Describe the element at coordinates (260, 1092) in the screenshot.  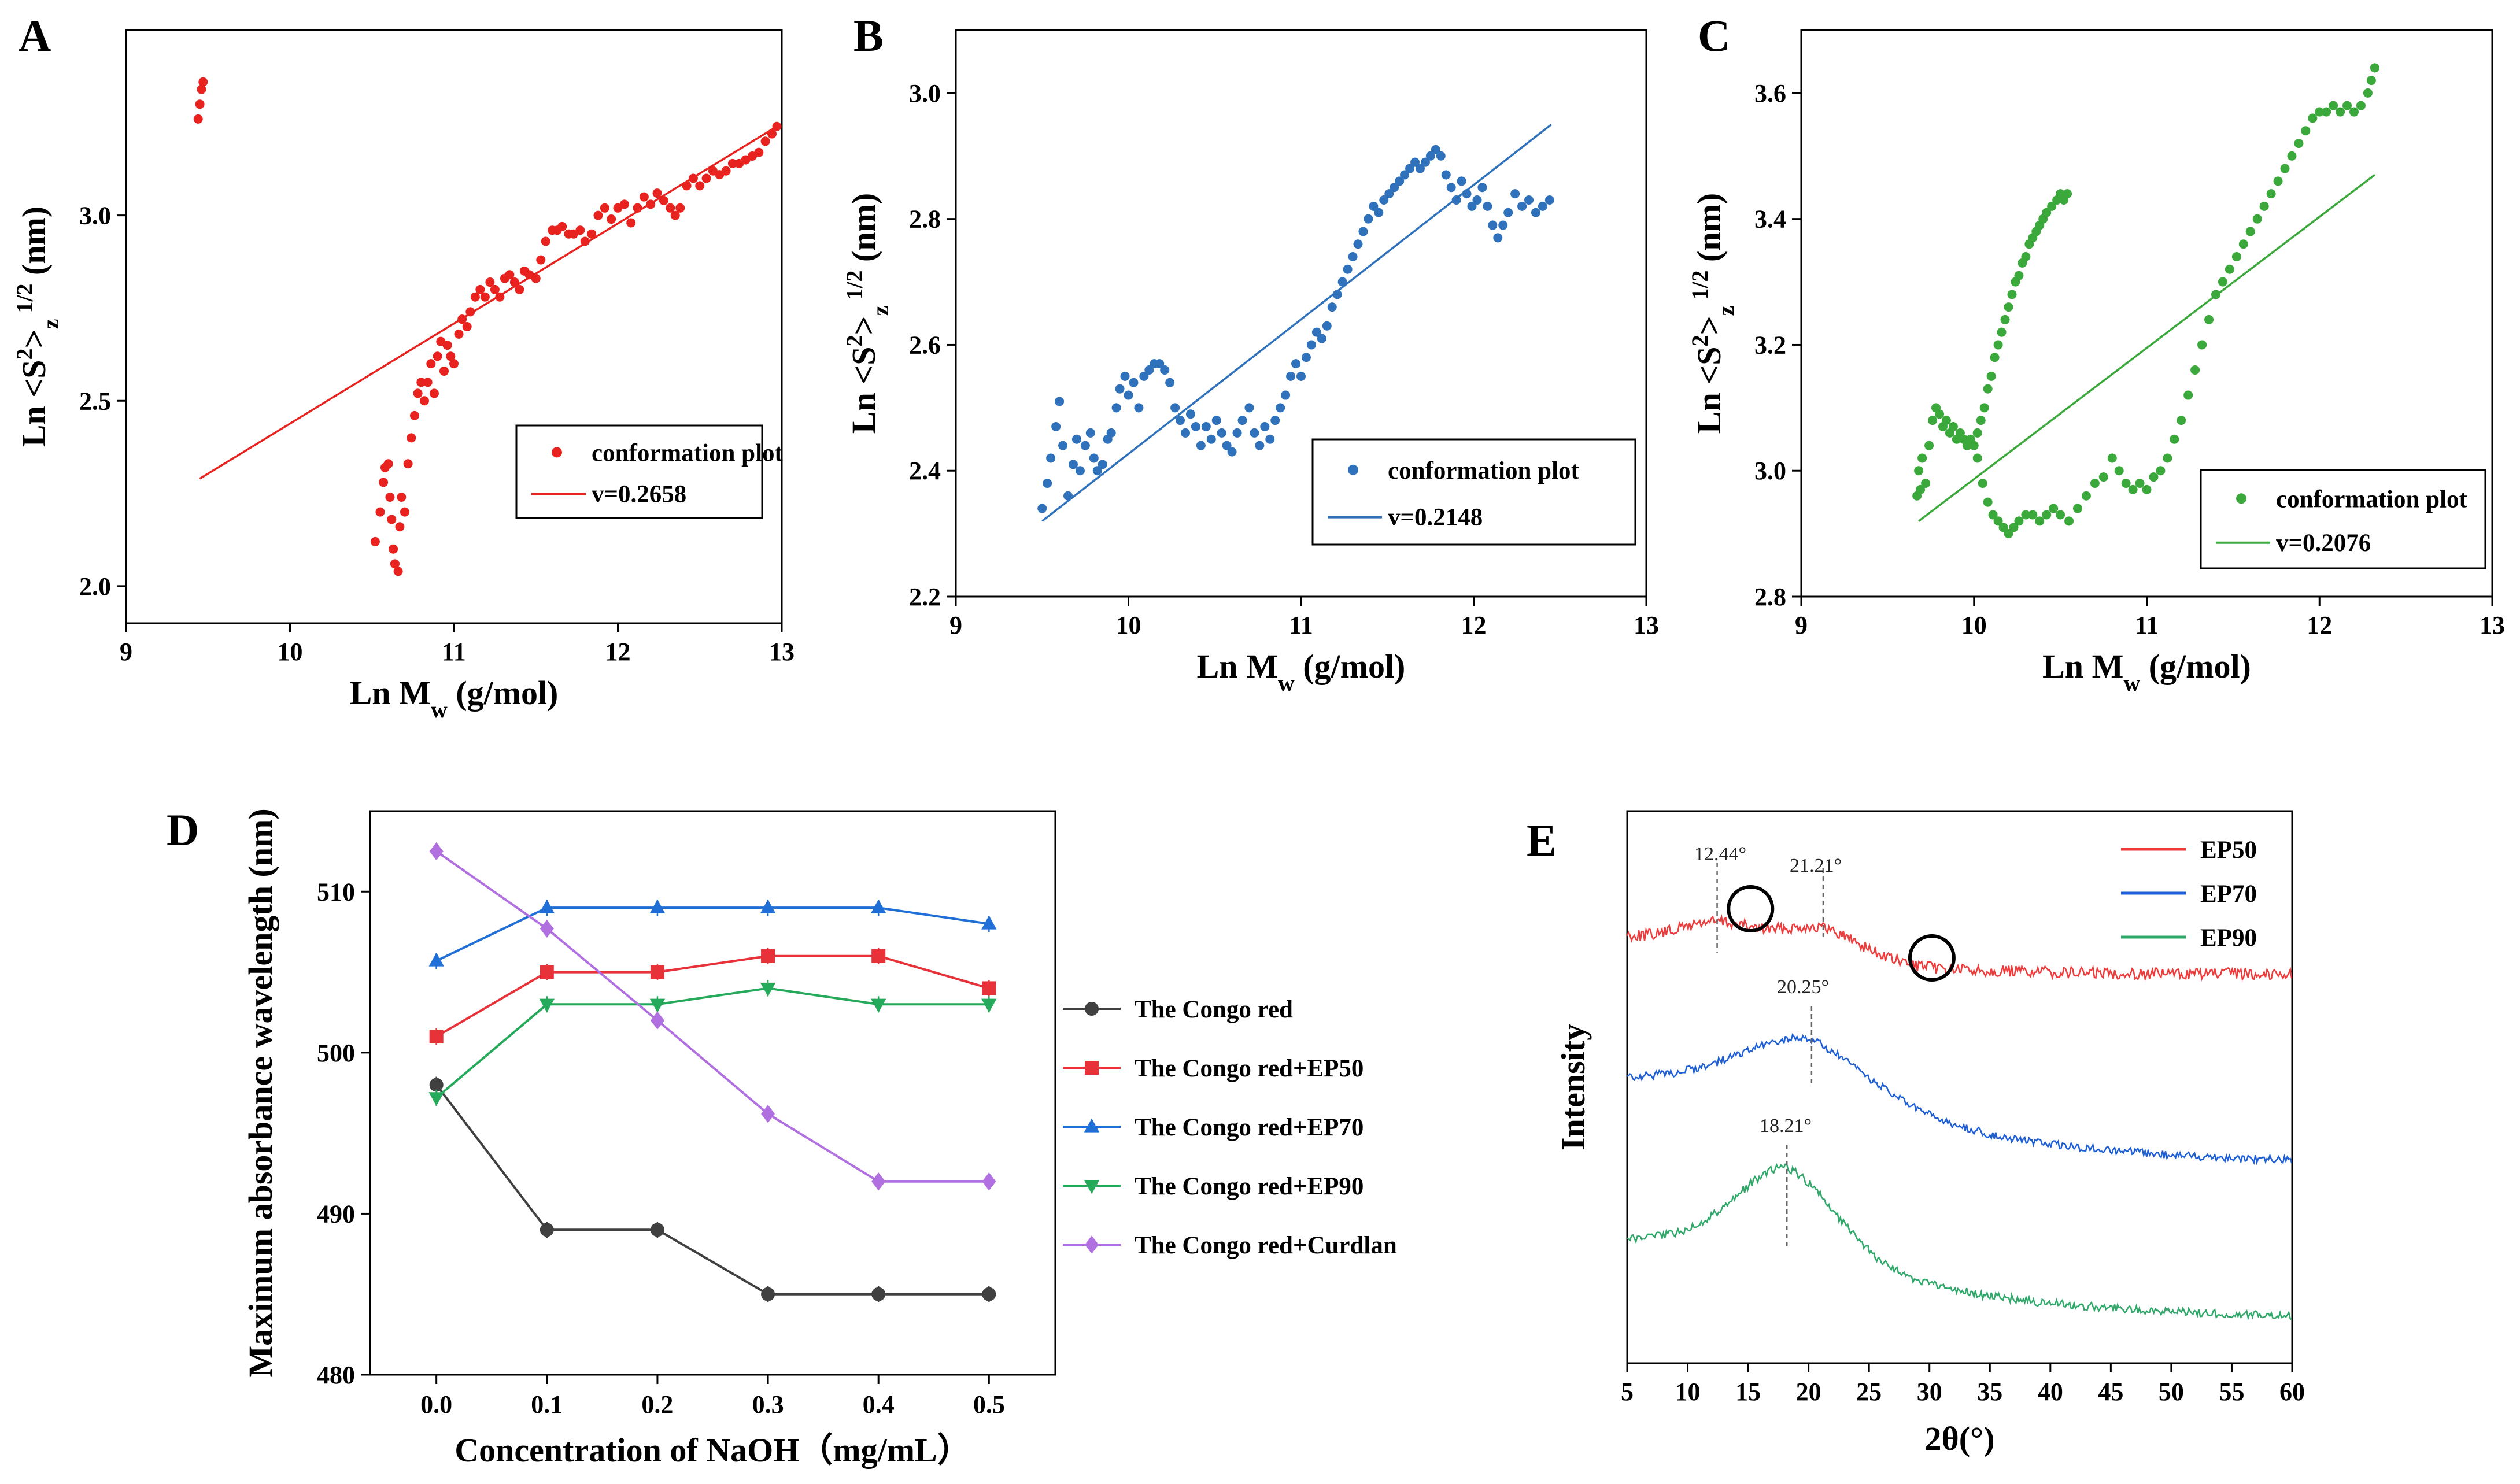
I see `y-axis-label: Maximum absorbance wavelength (nm)` at that location.